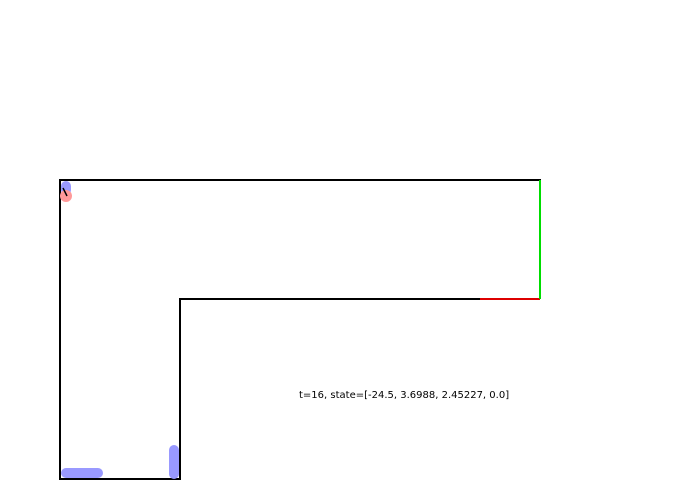 The width and height of the screenshot is (700, 500). What do you see at coordinates (312, 395) in the screenshot?
I see `time-label: t=16` at bounding box center [312, 395].